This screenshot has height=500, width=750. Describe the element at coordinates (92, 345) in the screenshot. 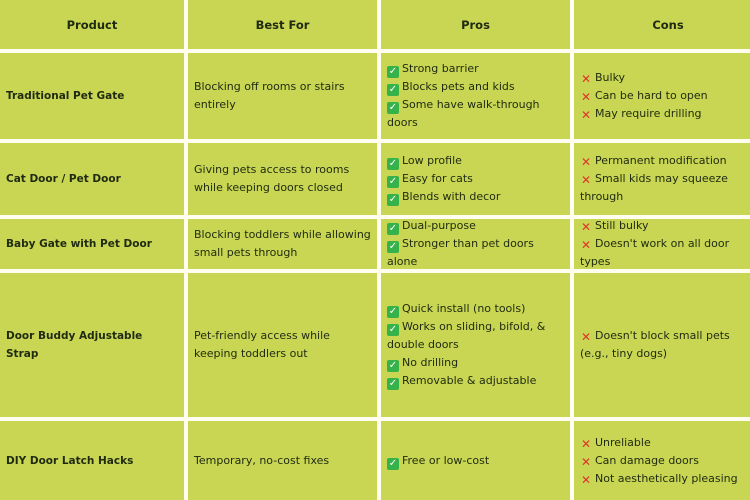

I see `product-cell: Door Buddy Adjustable Strap` at that location.